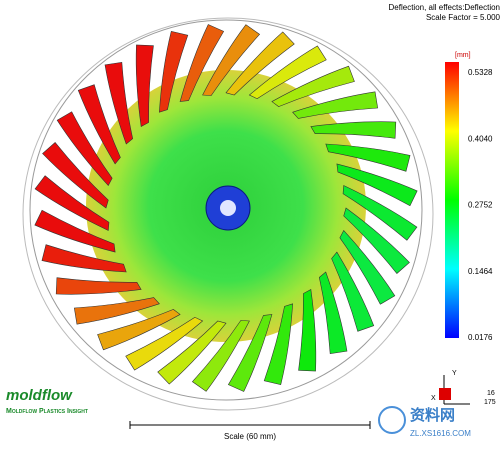 This screenshot has width=503, height=450. I want to click on logo: moldflow, so click(39, 395).